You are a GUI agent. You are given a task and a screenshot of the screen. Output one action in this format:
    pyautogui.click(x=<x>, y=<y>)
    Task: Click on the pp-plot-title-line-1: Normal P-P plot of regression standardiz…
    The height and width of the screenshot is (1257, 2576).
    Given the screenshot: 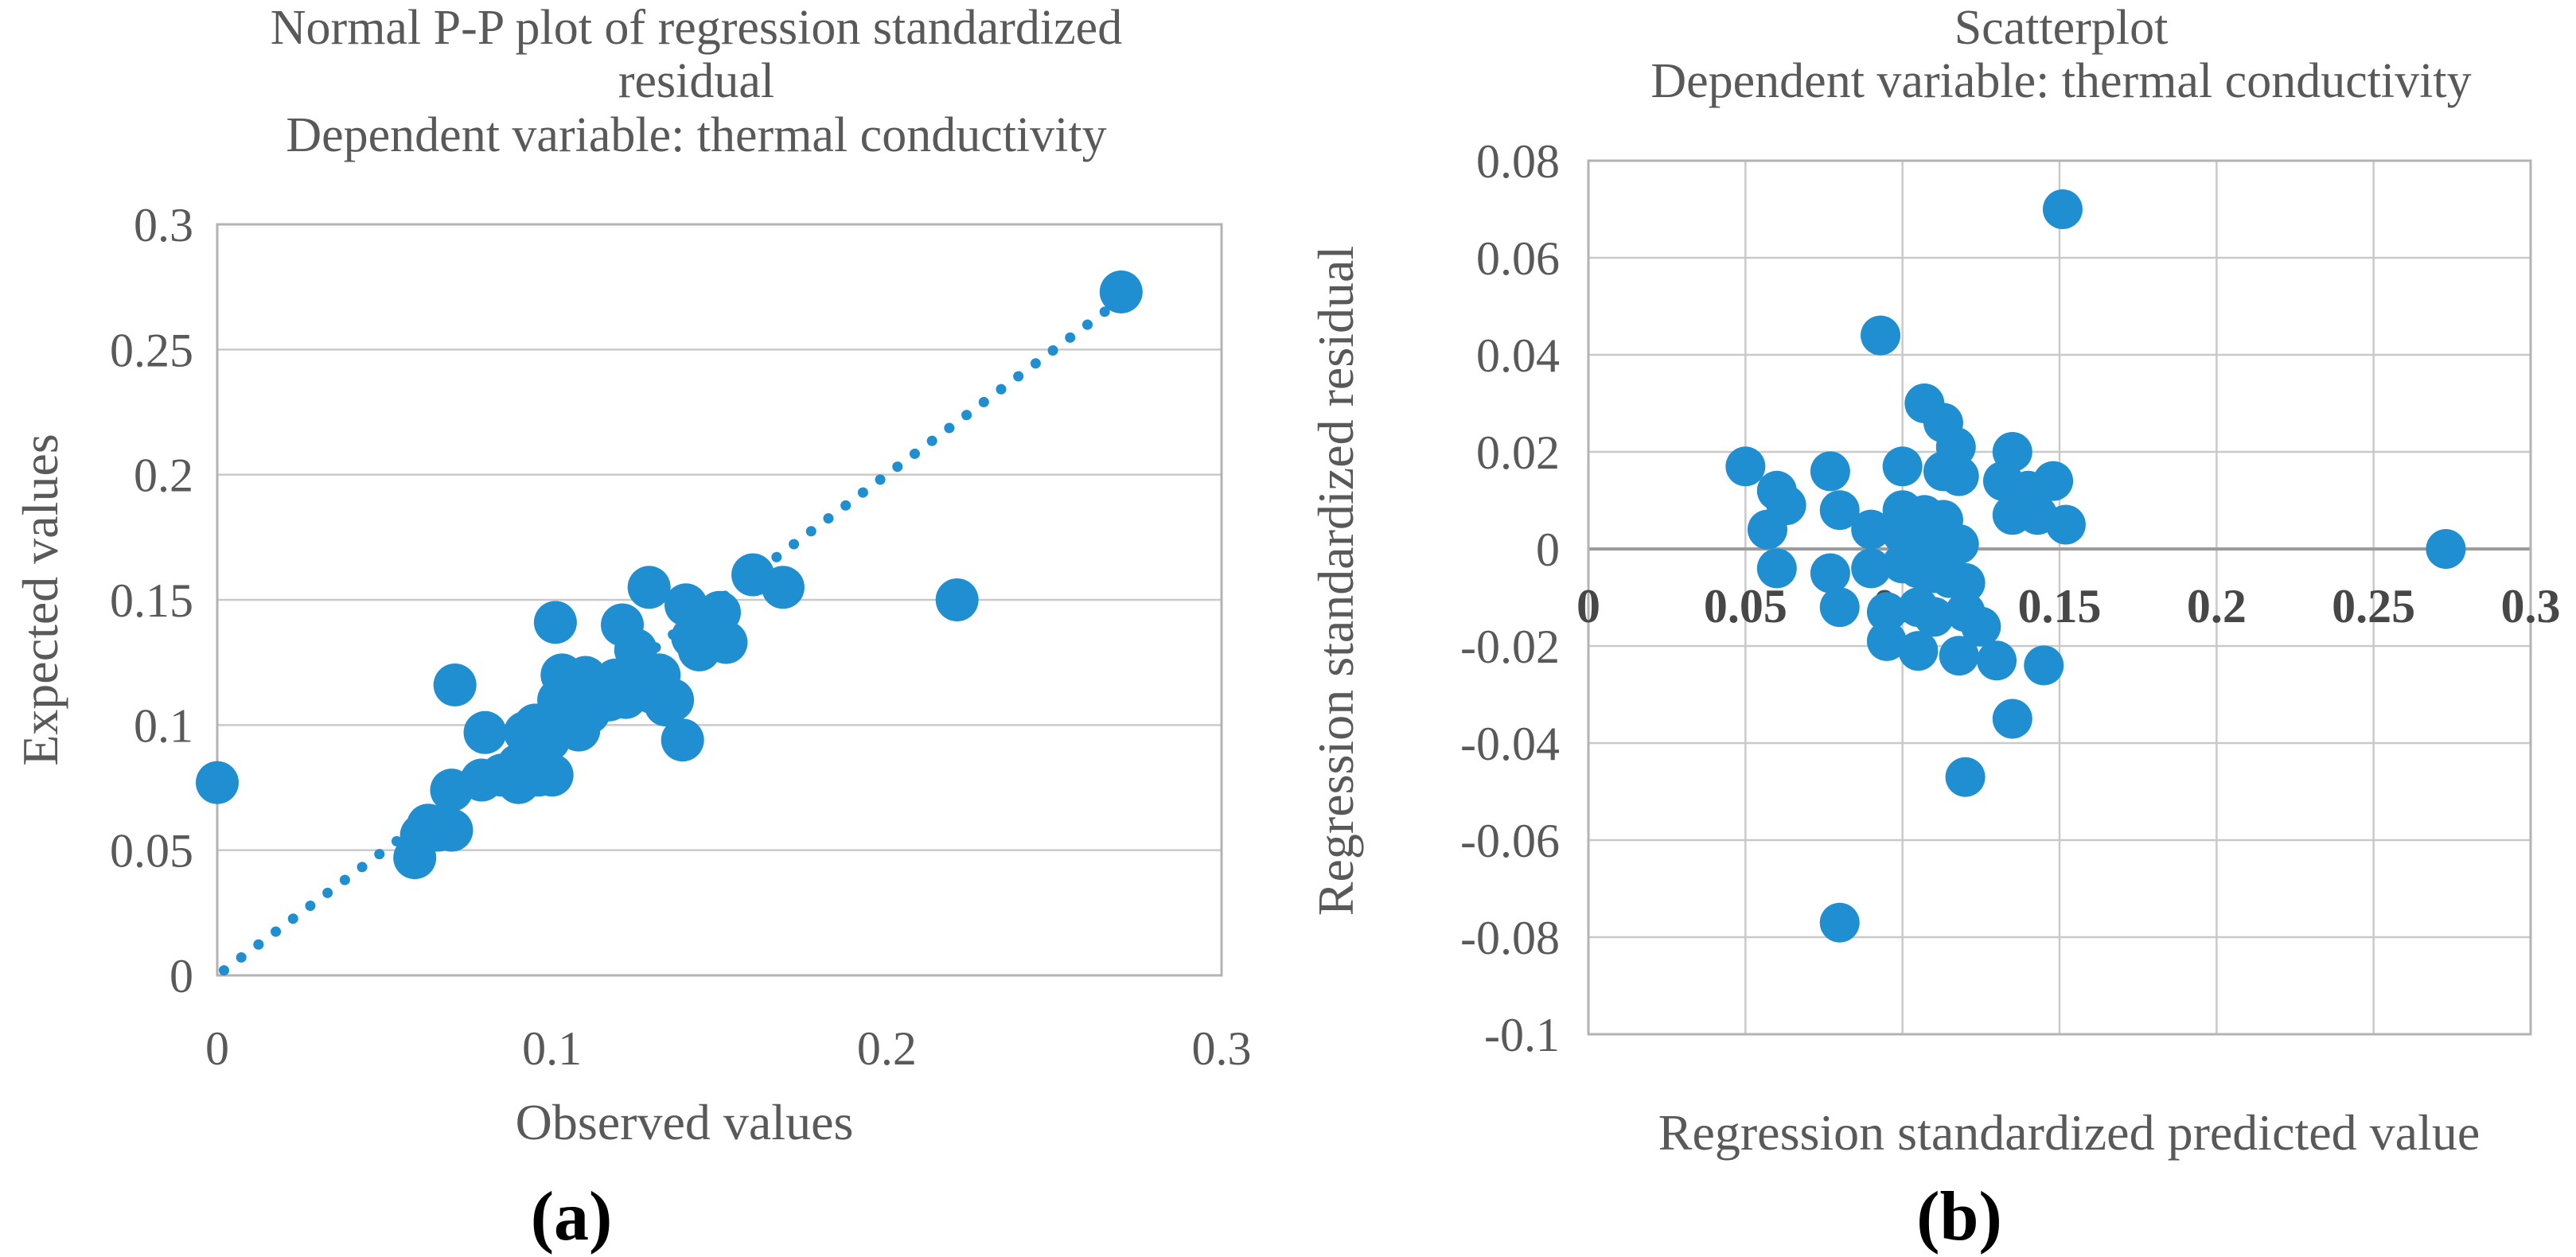 What is the action you would take?
    pyautogui.click(x=696, y=28)
    